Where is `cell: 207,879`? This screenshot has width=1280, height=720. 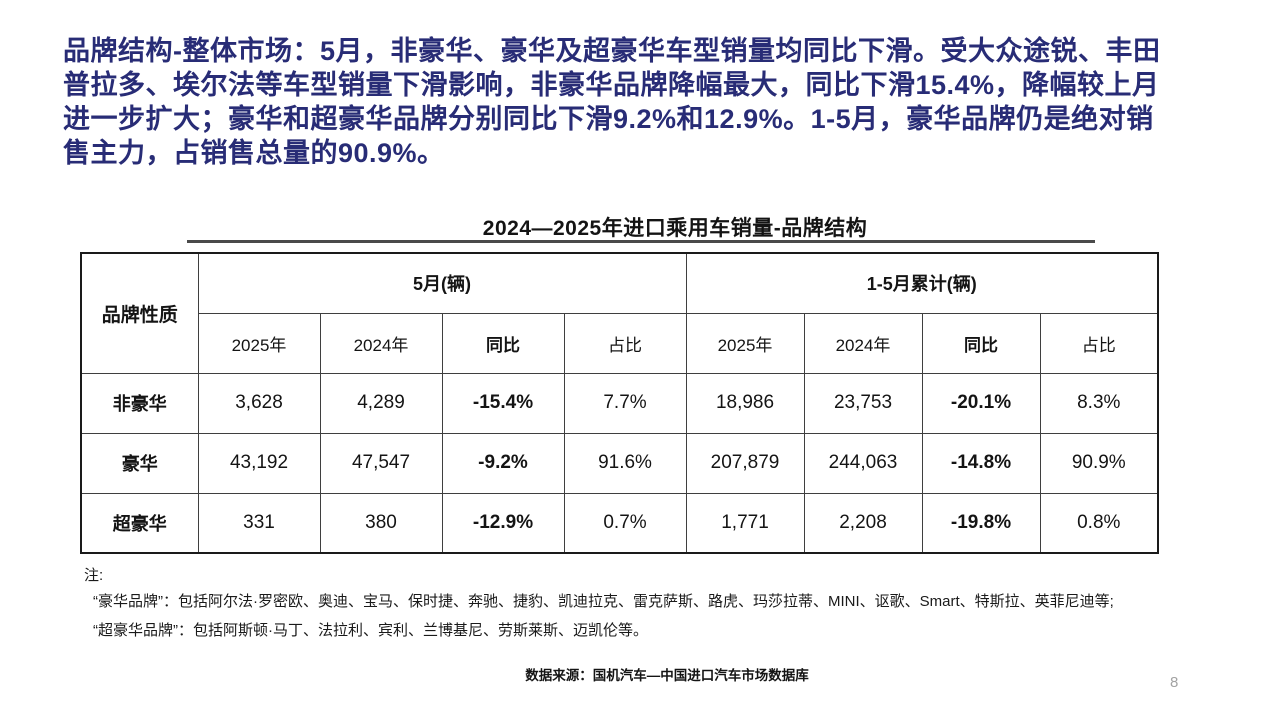 cell: 207,879 is located at coordinates (745, 463).